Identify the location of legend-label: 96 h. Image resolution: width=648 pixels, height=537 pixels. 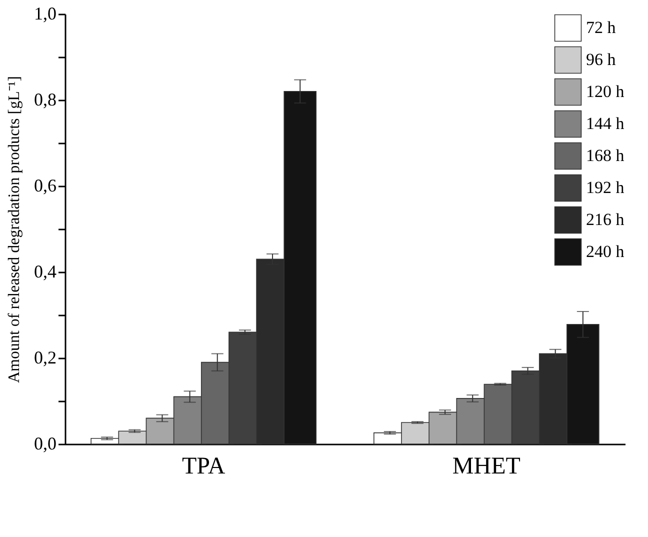
(601, 59).